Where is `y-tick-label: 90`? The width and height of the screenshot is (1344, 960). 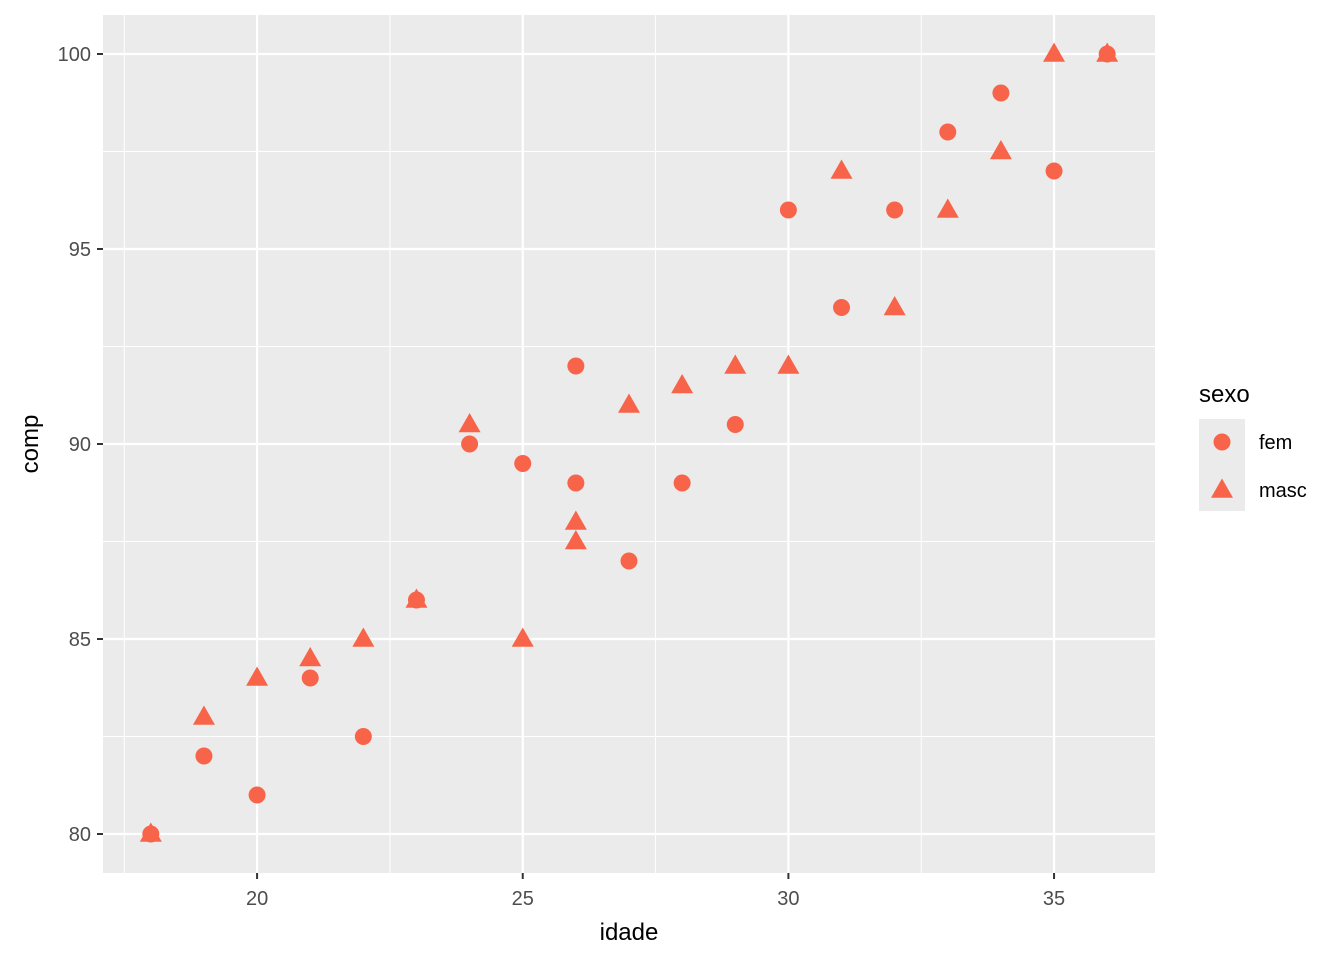 y-tick-label: 90 is located at coordinates (80, 445).